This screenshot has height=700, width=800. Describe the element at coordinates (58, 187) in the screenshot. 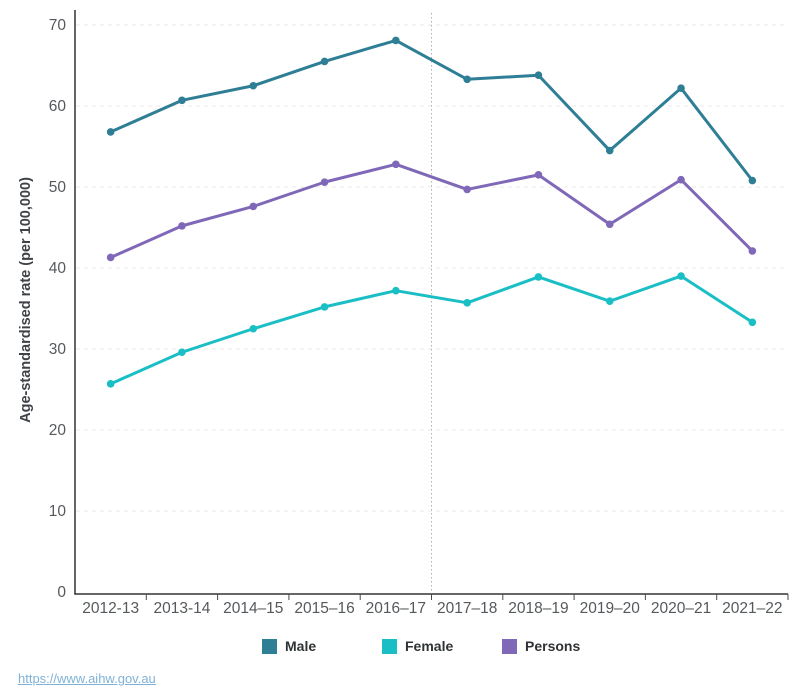

I see `y-tick-label: 50` at that location.